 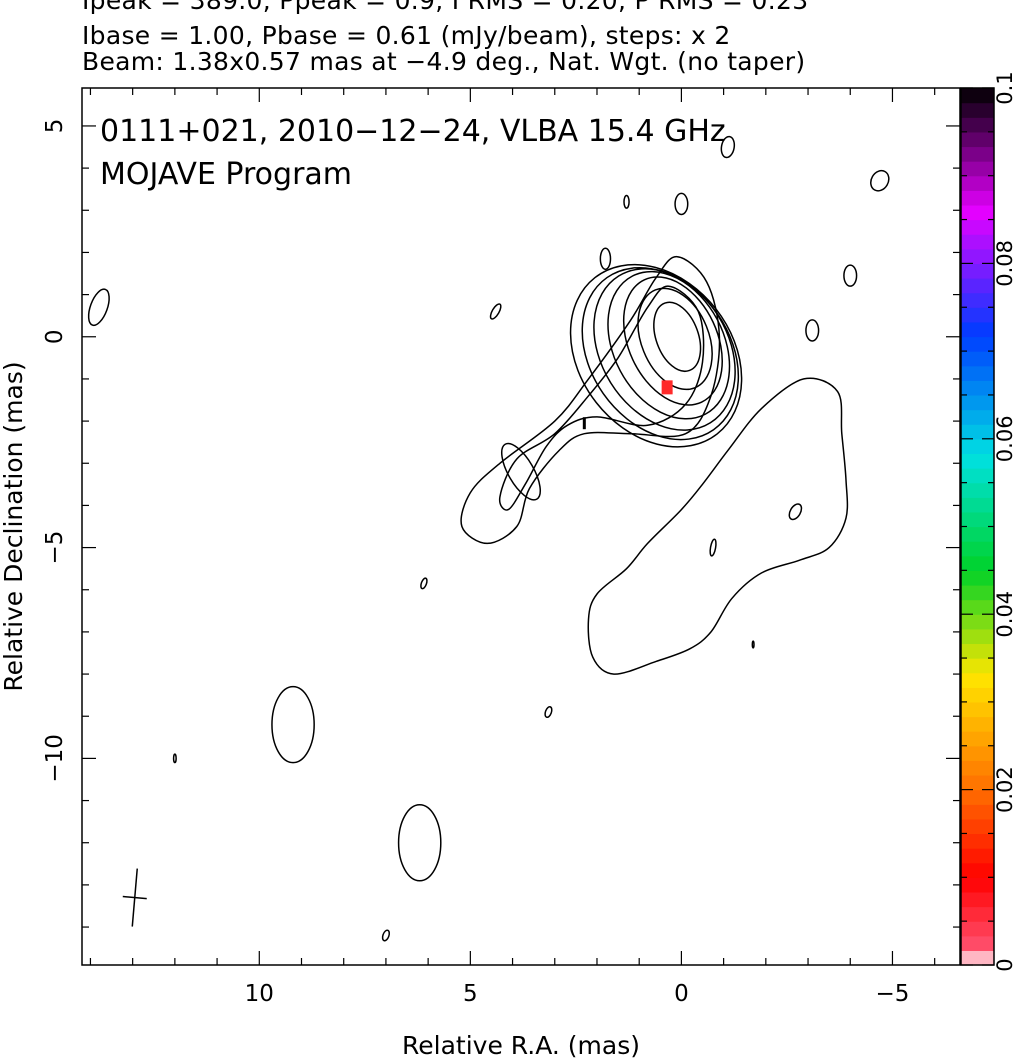 I want to click on colorbar-tick-label: 0, so click(x=1005, y=964).